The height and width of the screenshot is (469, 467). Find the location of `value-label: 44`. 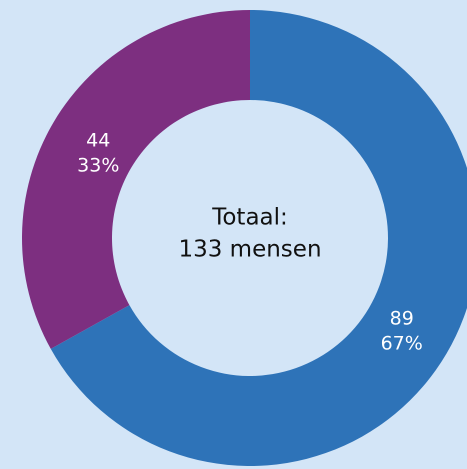

value-label: 44 is located at coordinates (98, 140).